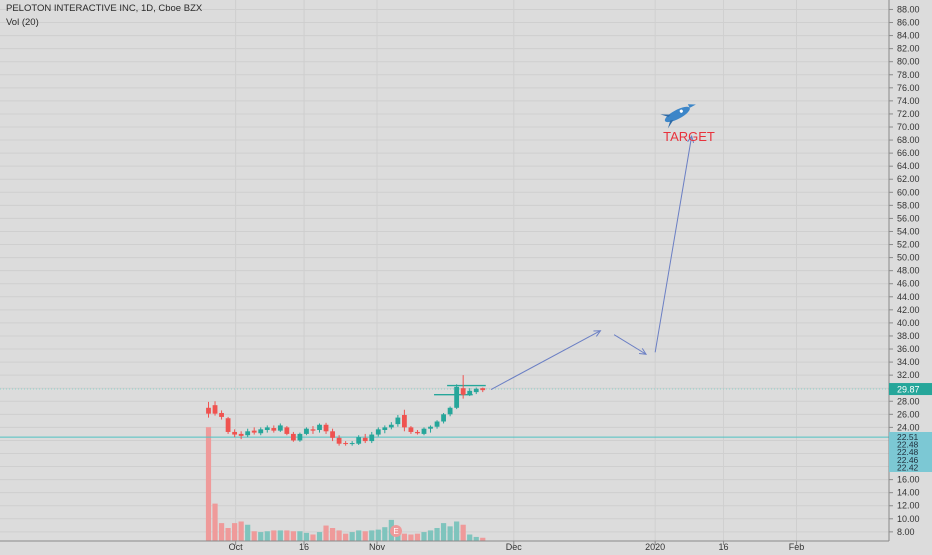 This screenshot has width=932, height=555. Describe the element at coordinates (592, 262) in the screenshot. I see `projection-arrows` at that location.